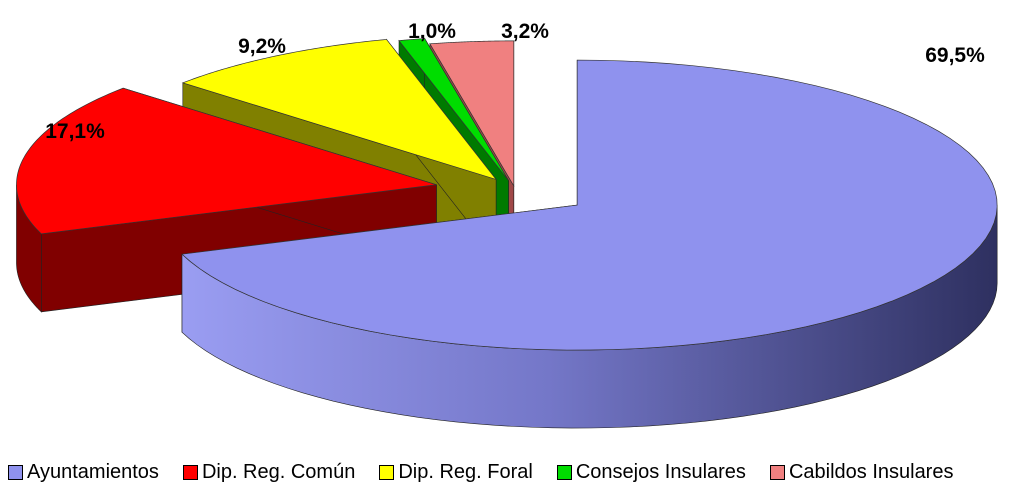 This screenshot has height=489, width=1030. What do you see at coordinates (93, 471) in the screenshot?
I see `legend-label: Ayuntamientos` at bounding box center [93, 471].